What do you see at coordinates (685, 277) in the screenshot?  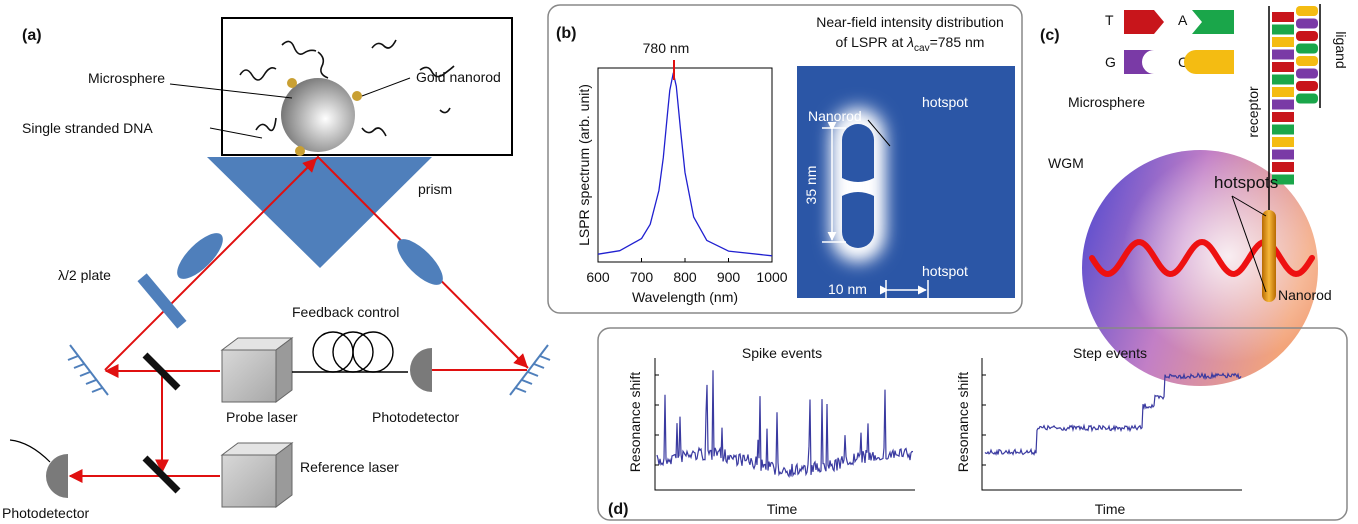 I see `x-tick-label: 800` at bounding box center [685, 277].